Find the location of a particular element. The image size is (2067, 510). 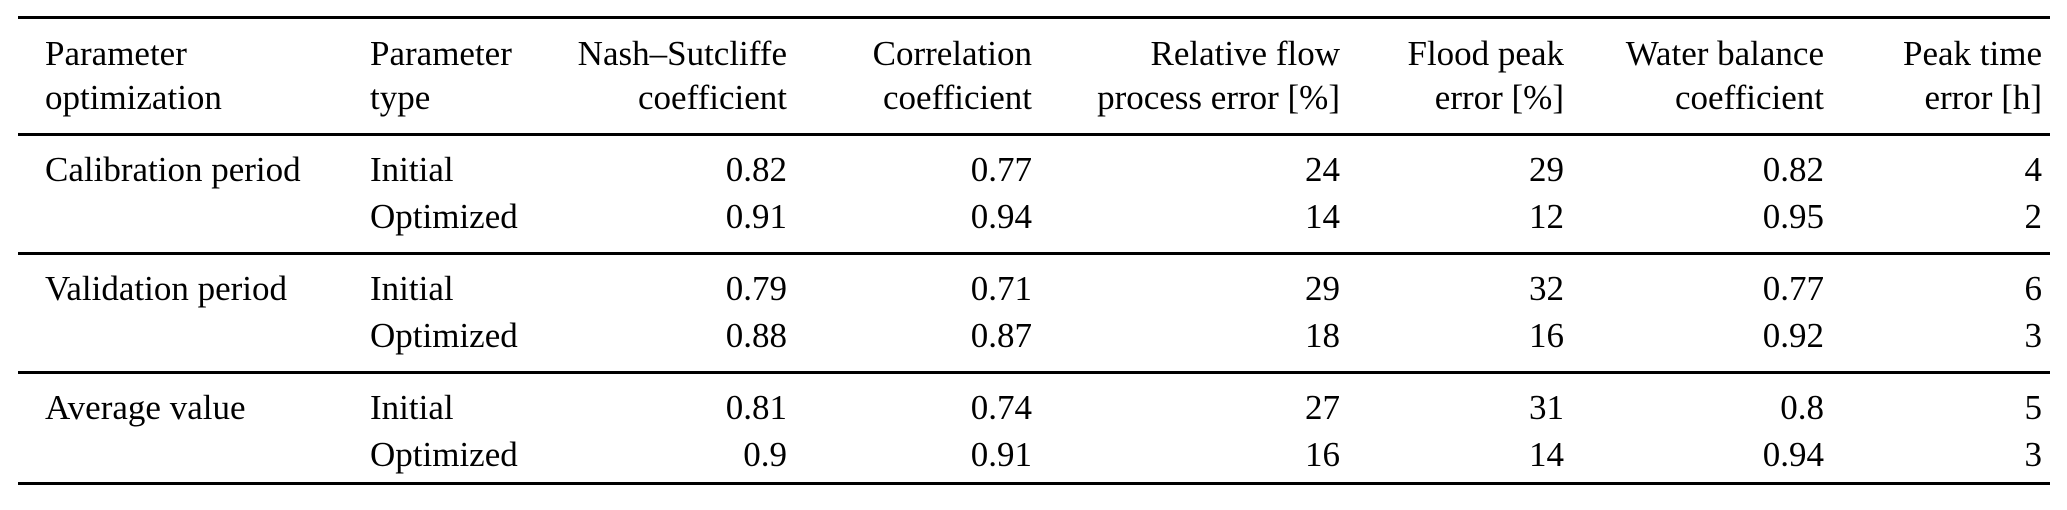

header-line-2: error [%] is located at coordinates (1499, 97).